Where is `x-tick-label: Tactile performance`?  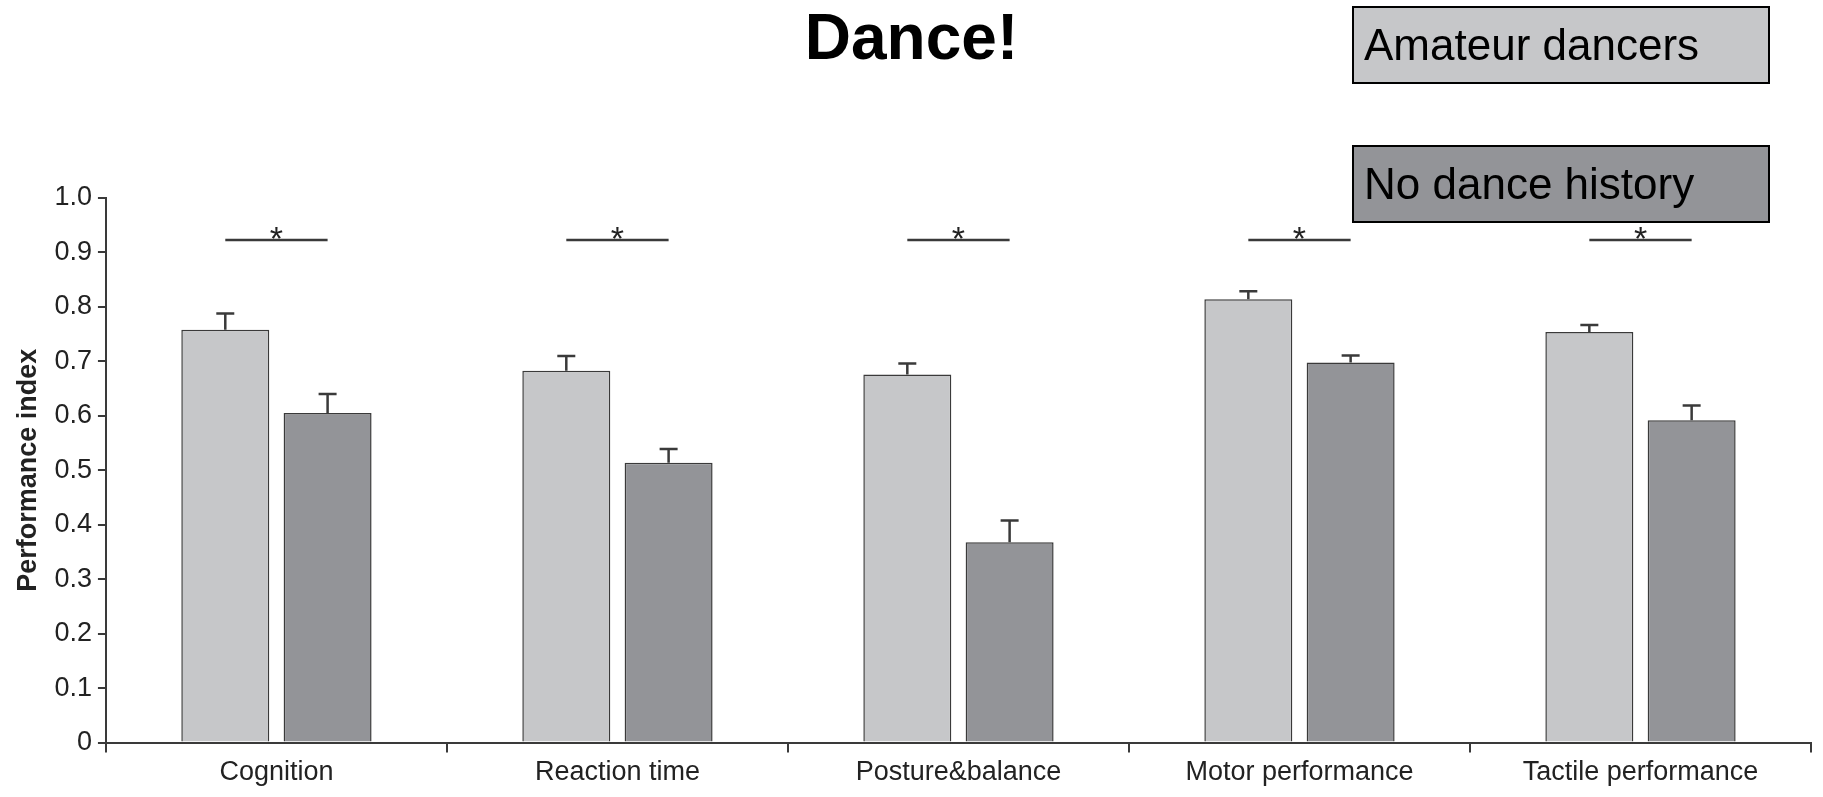 x-tick-label: Tactile performance is located at coordinates (1640, 771).